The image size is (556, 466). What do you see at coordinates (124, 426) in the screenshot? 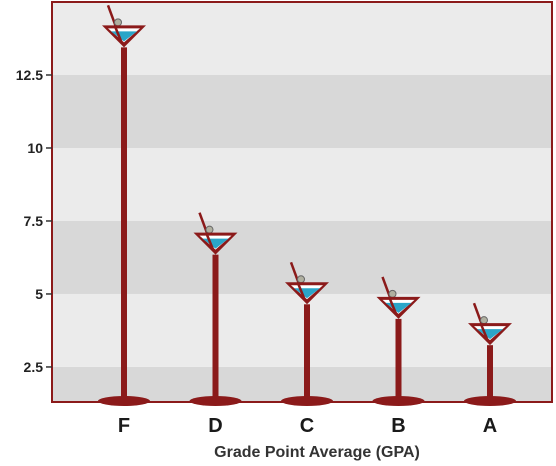
I see `x-tick-label: F` at bounding box center [124, 426].